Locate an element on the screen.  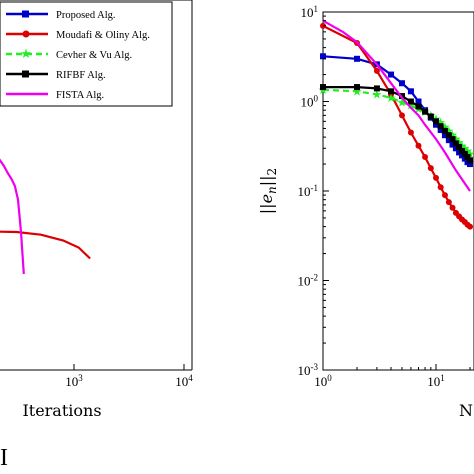
legend-entry-label: RIFBF Alg. is located at coordinates (81, 75).